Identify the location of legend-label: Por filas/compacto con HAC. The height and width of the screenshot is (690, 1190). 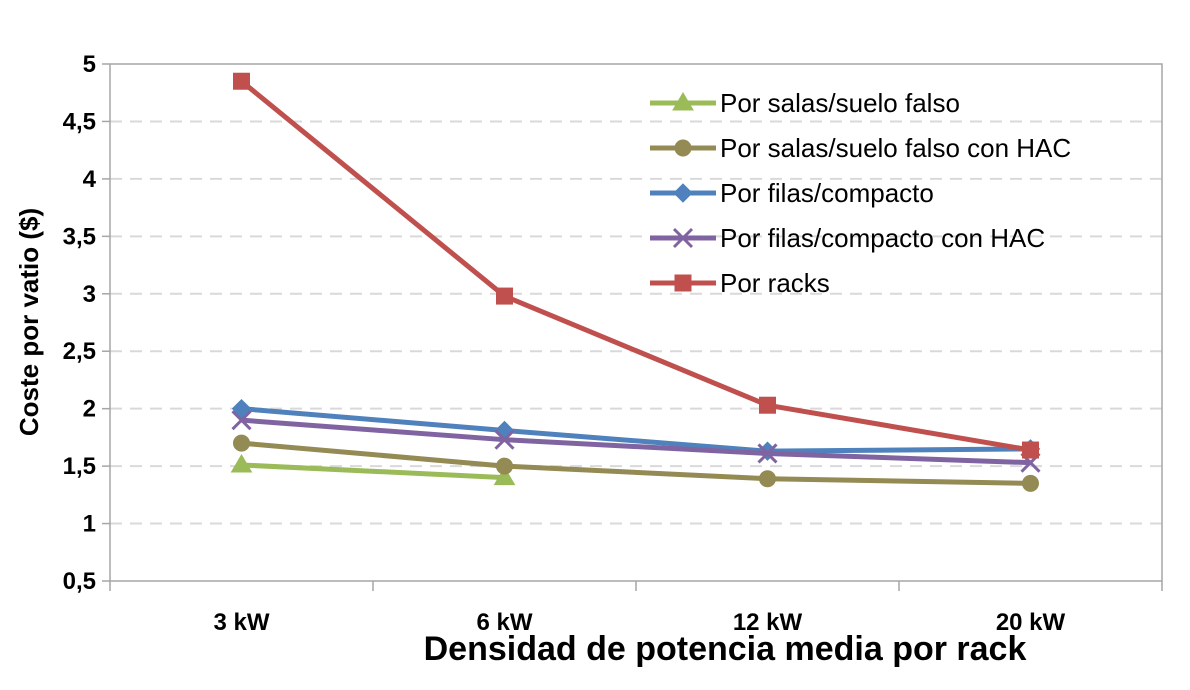
(882, 238).